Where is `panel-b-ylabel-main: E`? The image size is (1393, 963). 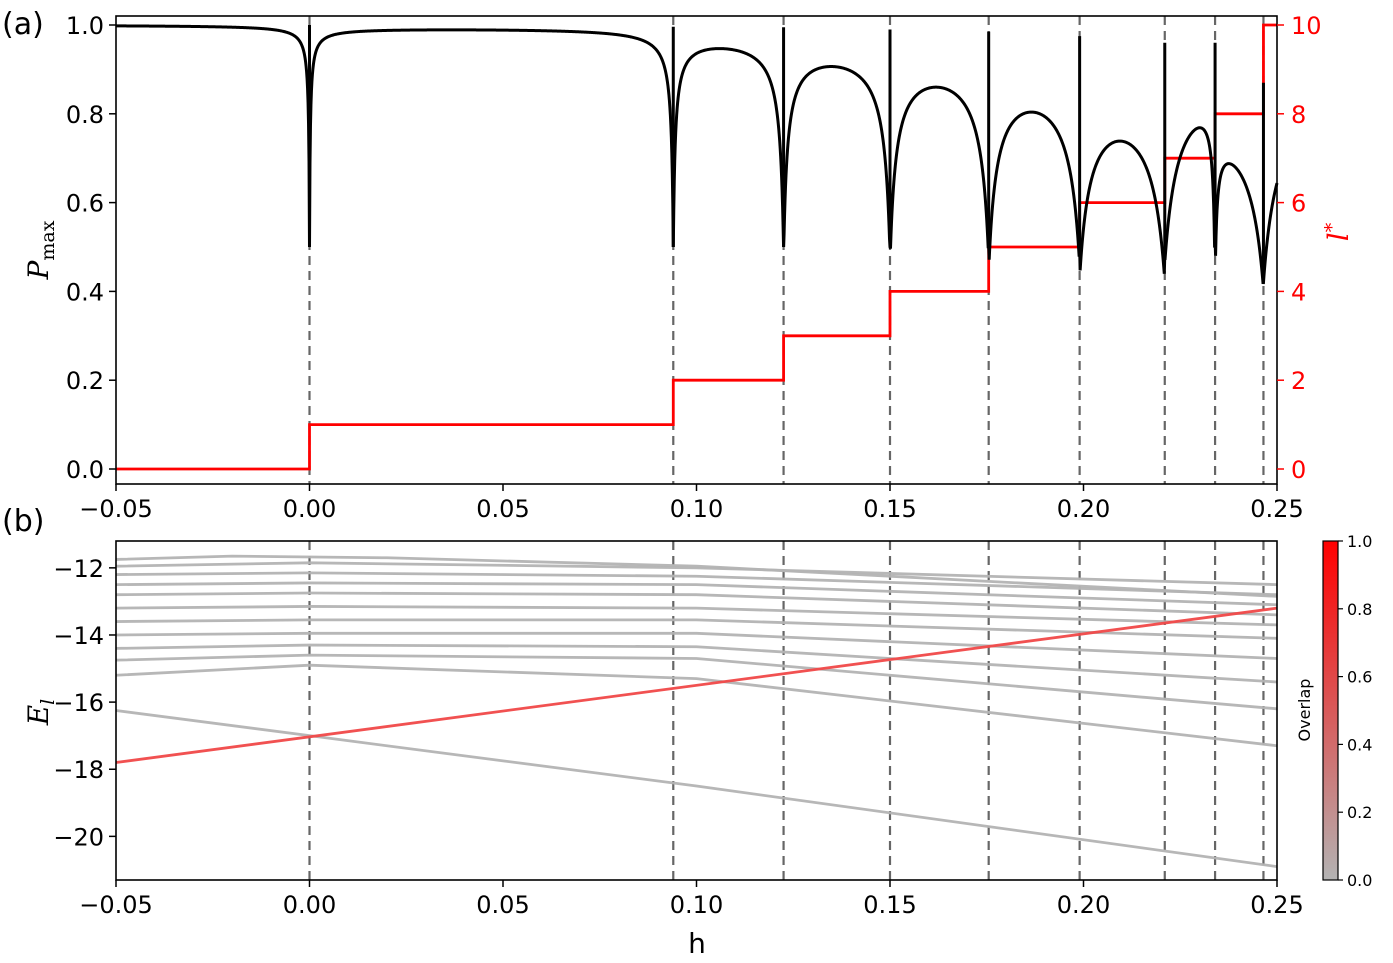
panel-b-ylabel-main: E is located at coordinates (38, 715).